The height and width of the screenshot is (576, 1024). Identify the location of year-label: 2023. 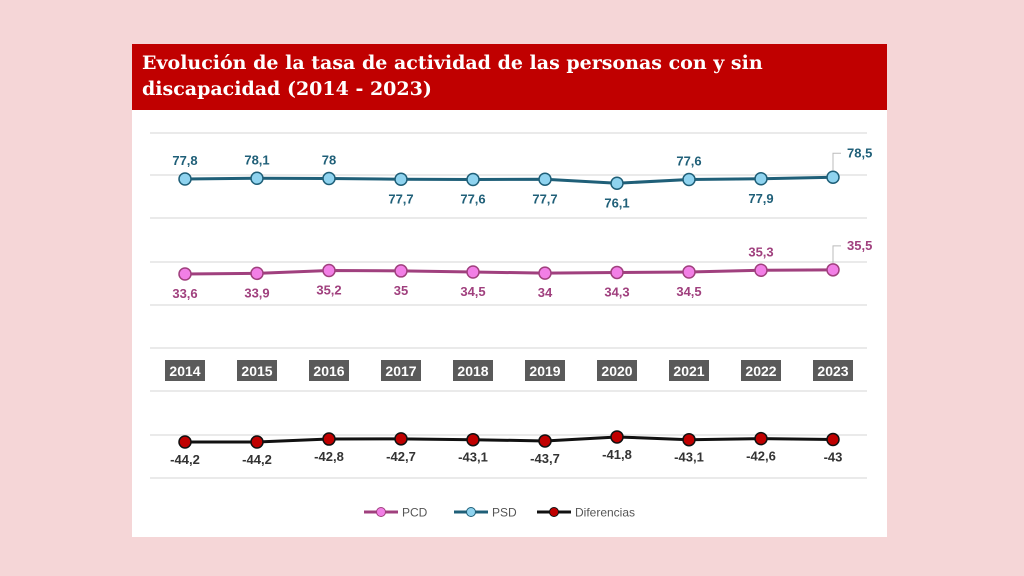
(832, 371).